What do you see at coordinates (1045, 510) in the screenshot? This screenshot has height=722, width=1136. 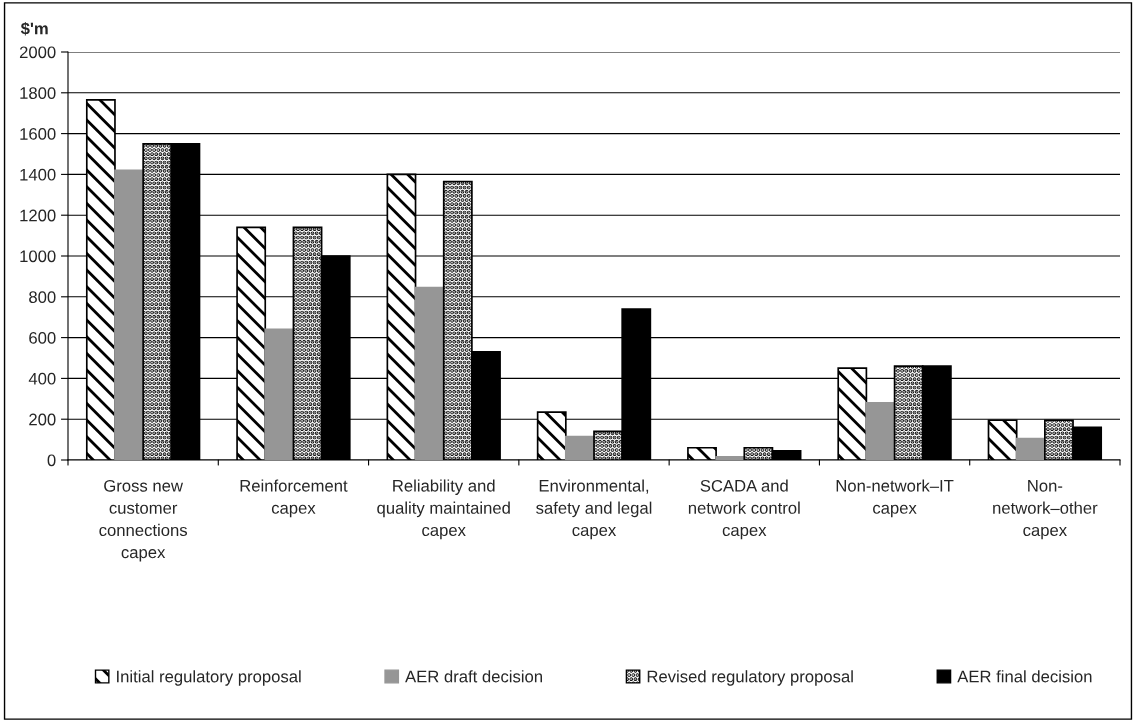 I see `x-tick-label: Non- network–other capex` at bounding box center [1045, 510].